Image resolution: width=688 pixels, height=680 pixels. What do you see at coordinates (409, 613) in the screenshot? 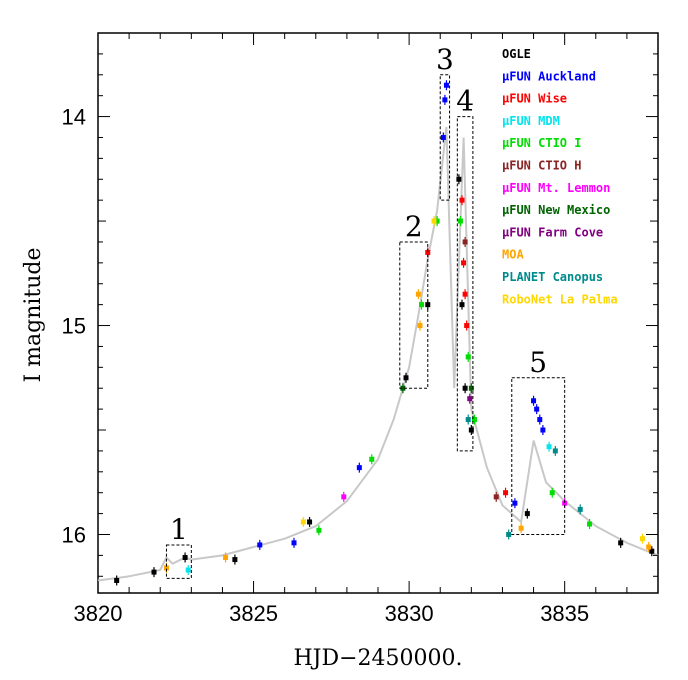
I see `x-tick-label: 3830` at bounding box center [409, 613].